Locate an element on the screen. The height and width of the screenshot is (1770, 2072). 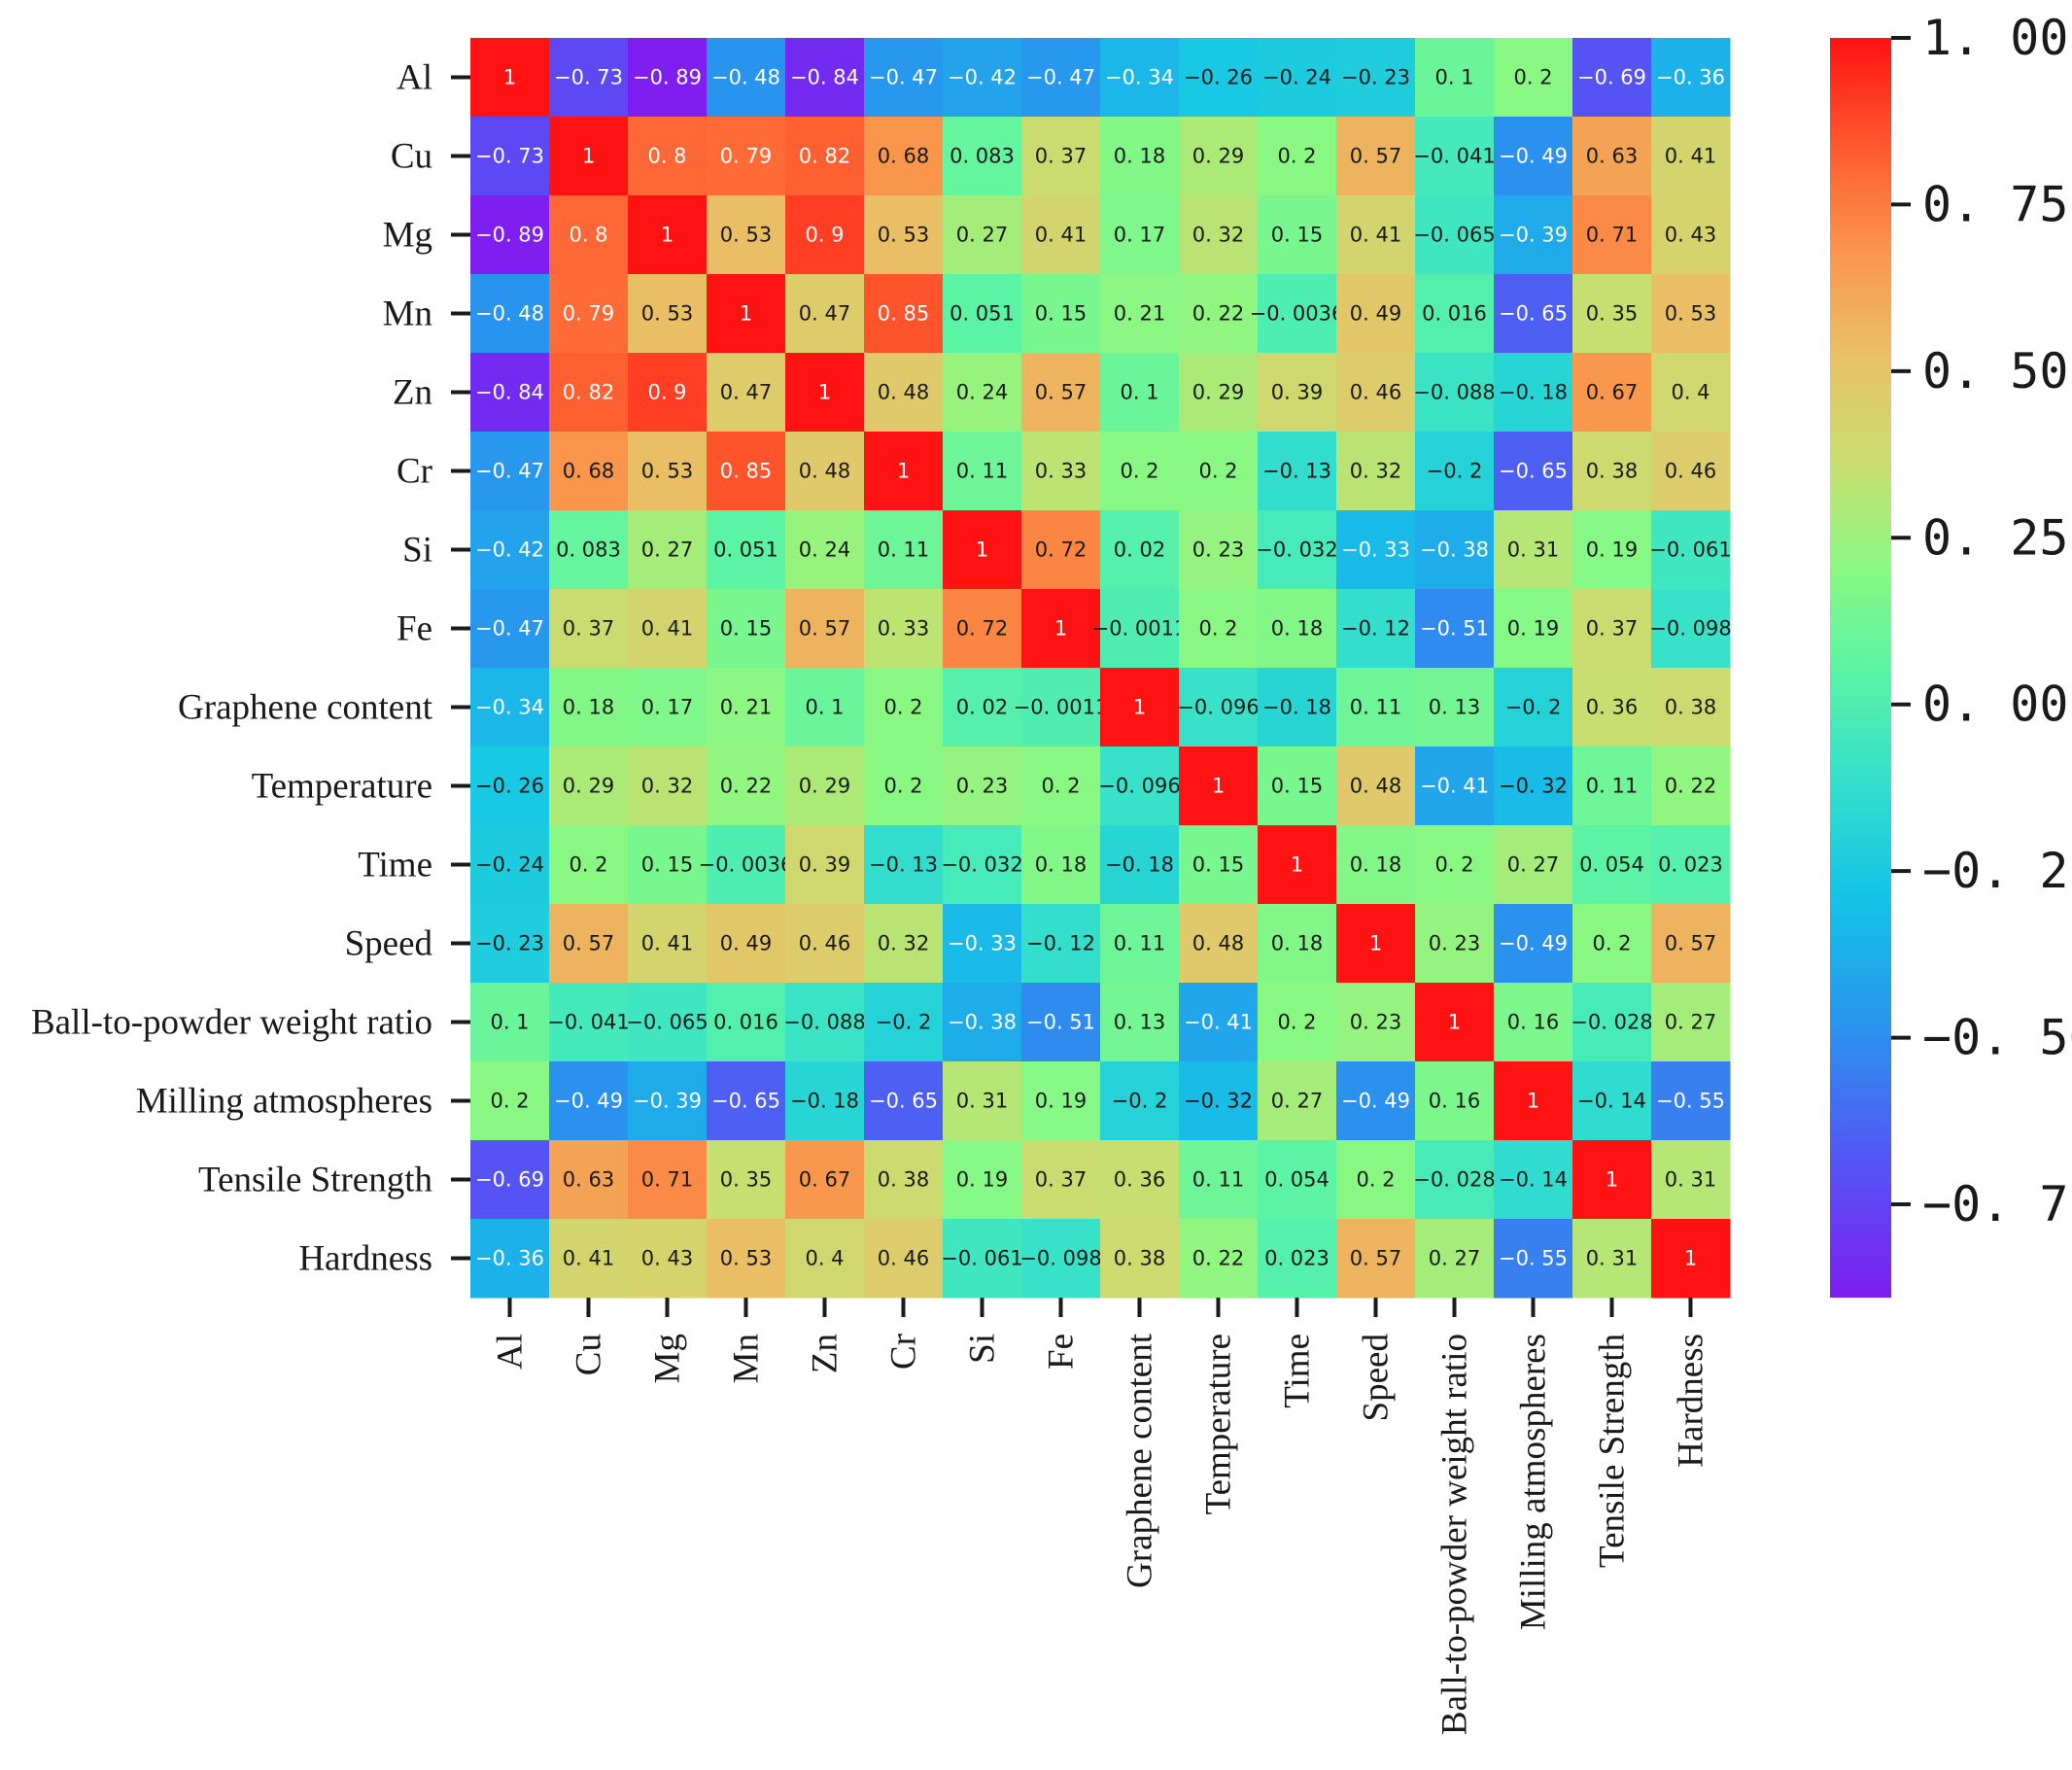
cell-value-label: −0. 096 is located at coordinates (1218, 708).